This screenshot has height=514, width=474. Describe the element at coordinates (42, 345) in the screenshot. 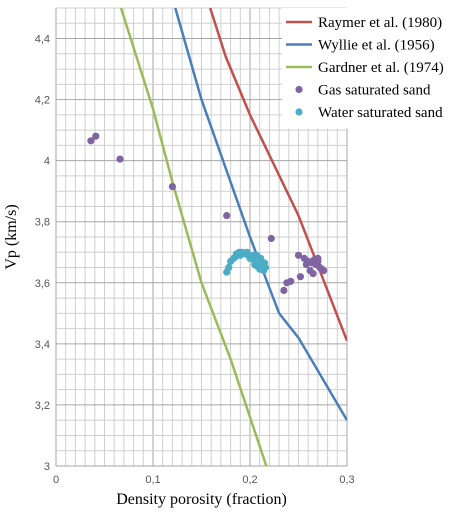

I see `y-tick-label: 3,4` at that location.